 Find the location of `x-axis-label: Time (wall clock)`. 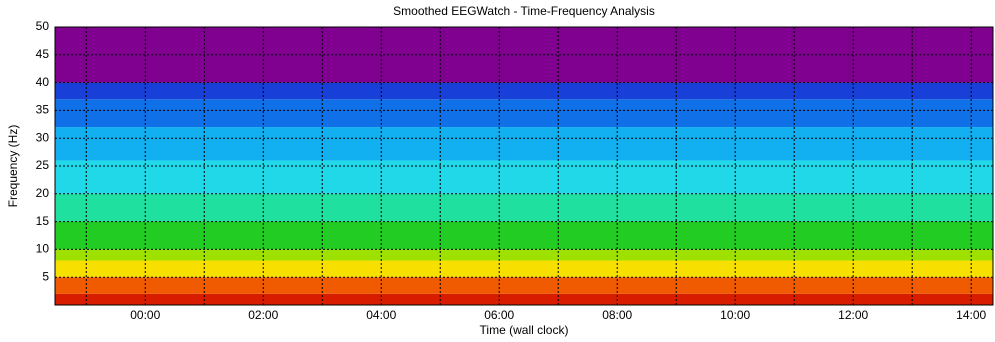

x-axis-label: Time (wall clock) is located at coordinates (524, 330).